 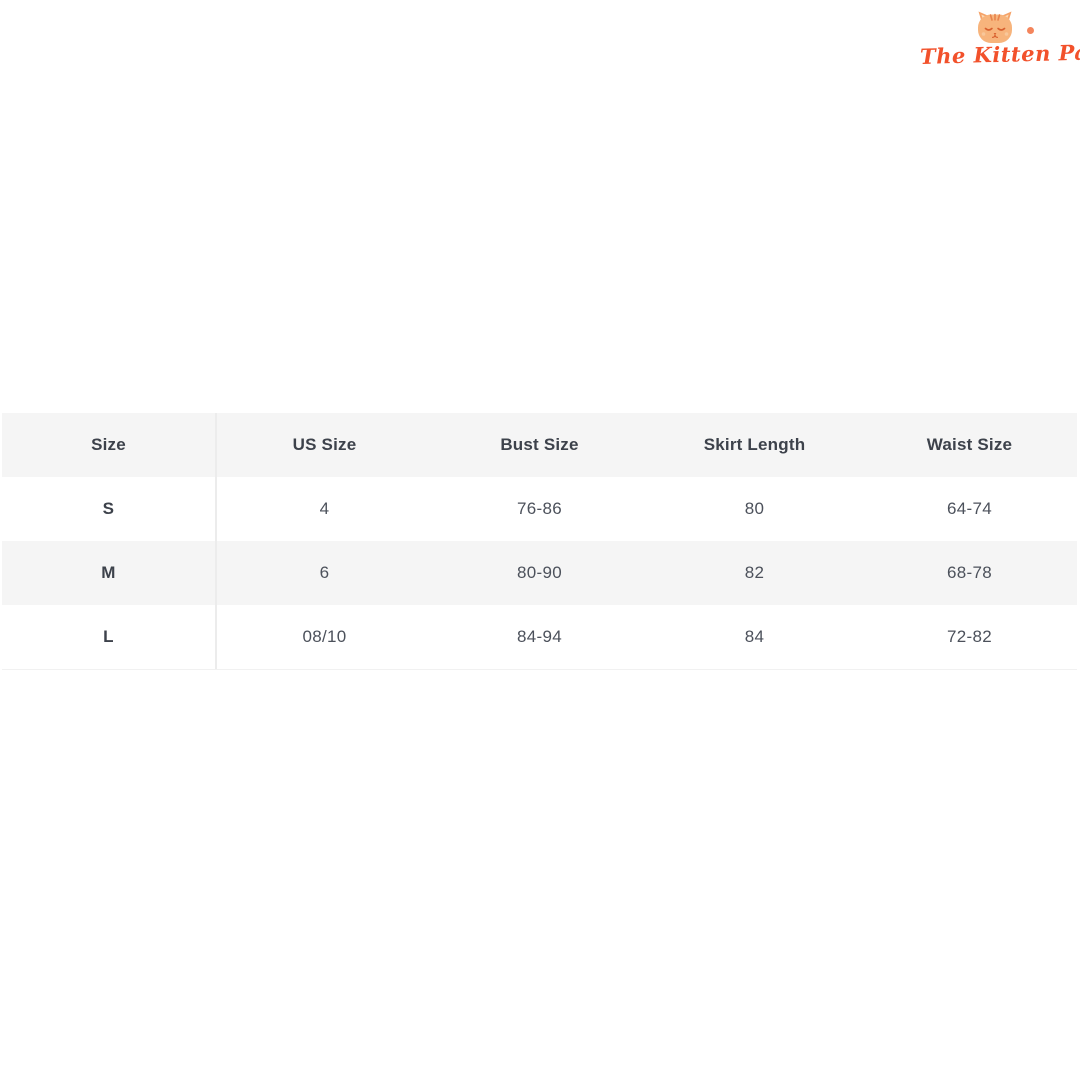 I want to click on logo-icon-row, so click(x=995, y=27).